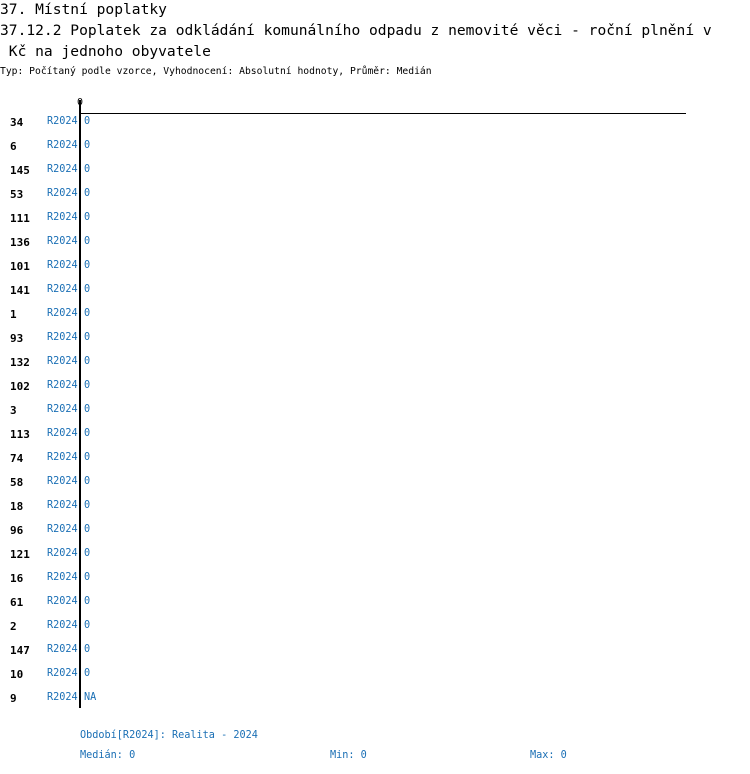 The height and width of the screenshot is (774, 750). I want to click on category-label: 101, so click(20, 266).